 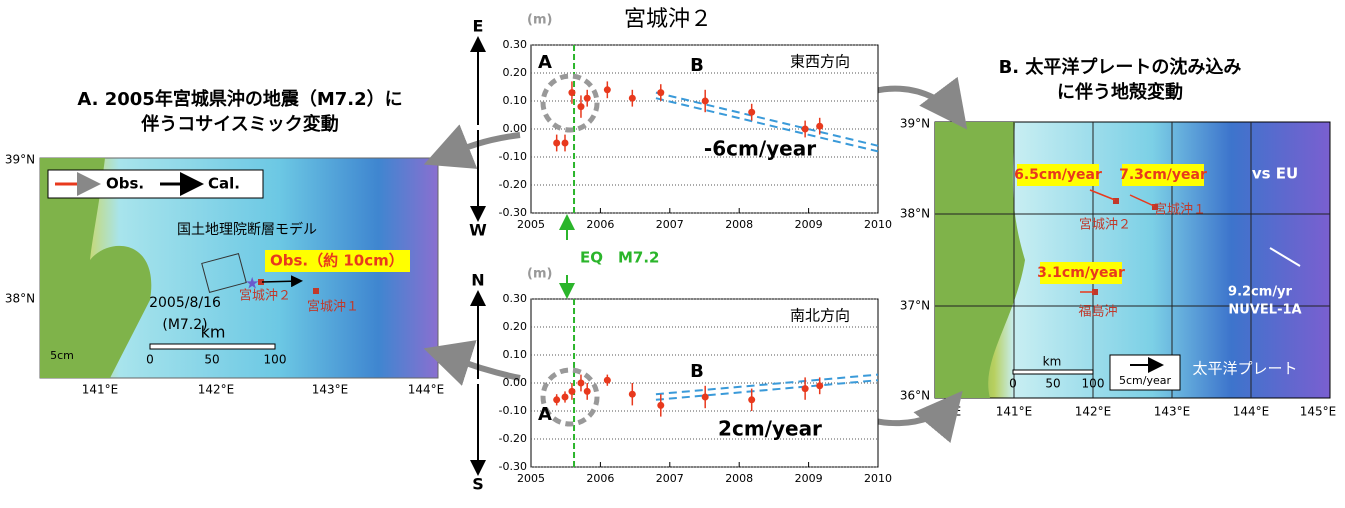 What do you see at coordinates (1120, 67) in the screenshot?
I see `panel-b-title: B. 太平洋プレートの沈み込み` at bounding box center [1120, 67].